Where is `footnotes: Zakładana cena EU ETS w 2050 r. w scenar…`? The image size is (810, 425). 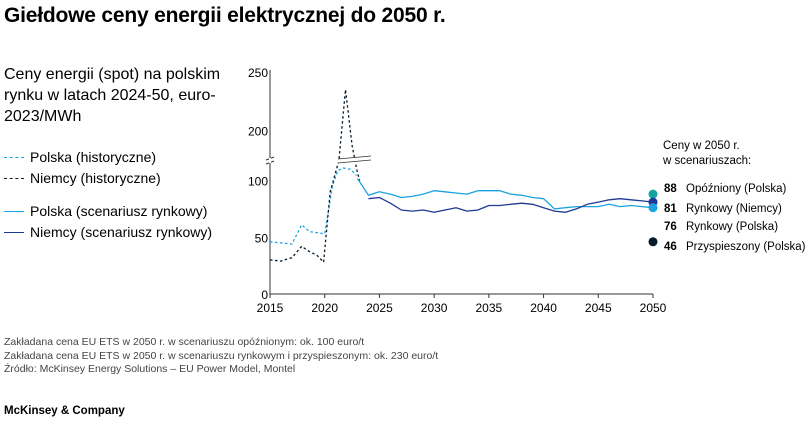 footnotes: Zakładana cena EU ETS w 2050 r. w scenar… is located at coordinates (221, 356).